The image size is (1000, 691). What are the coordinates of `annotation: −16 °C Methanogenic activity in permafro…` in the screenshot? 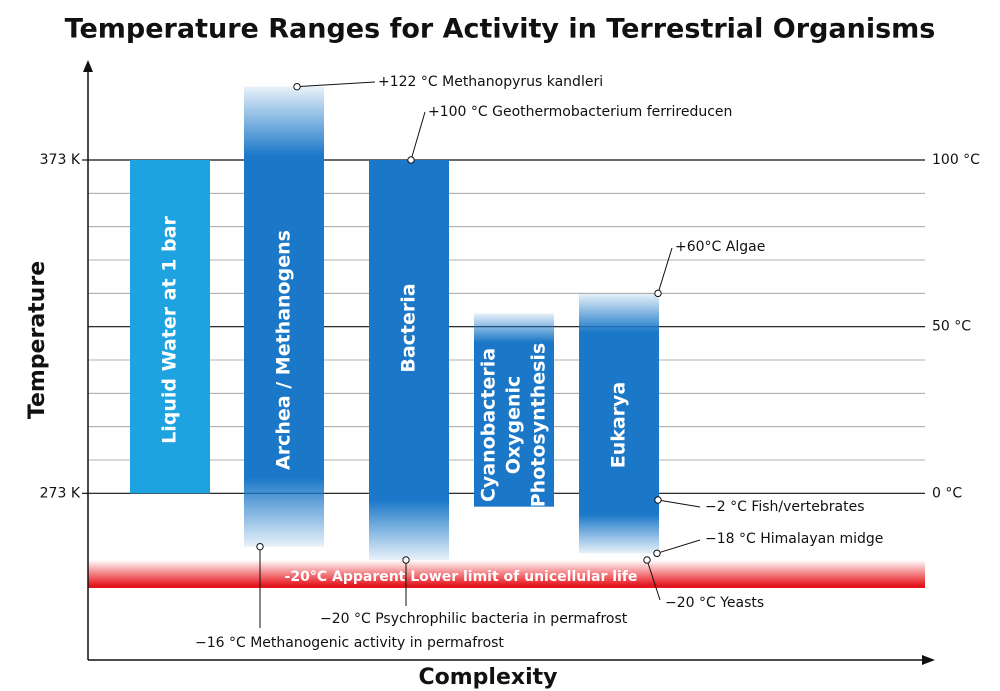 It's located at (349, 643).